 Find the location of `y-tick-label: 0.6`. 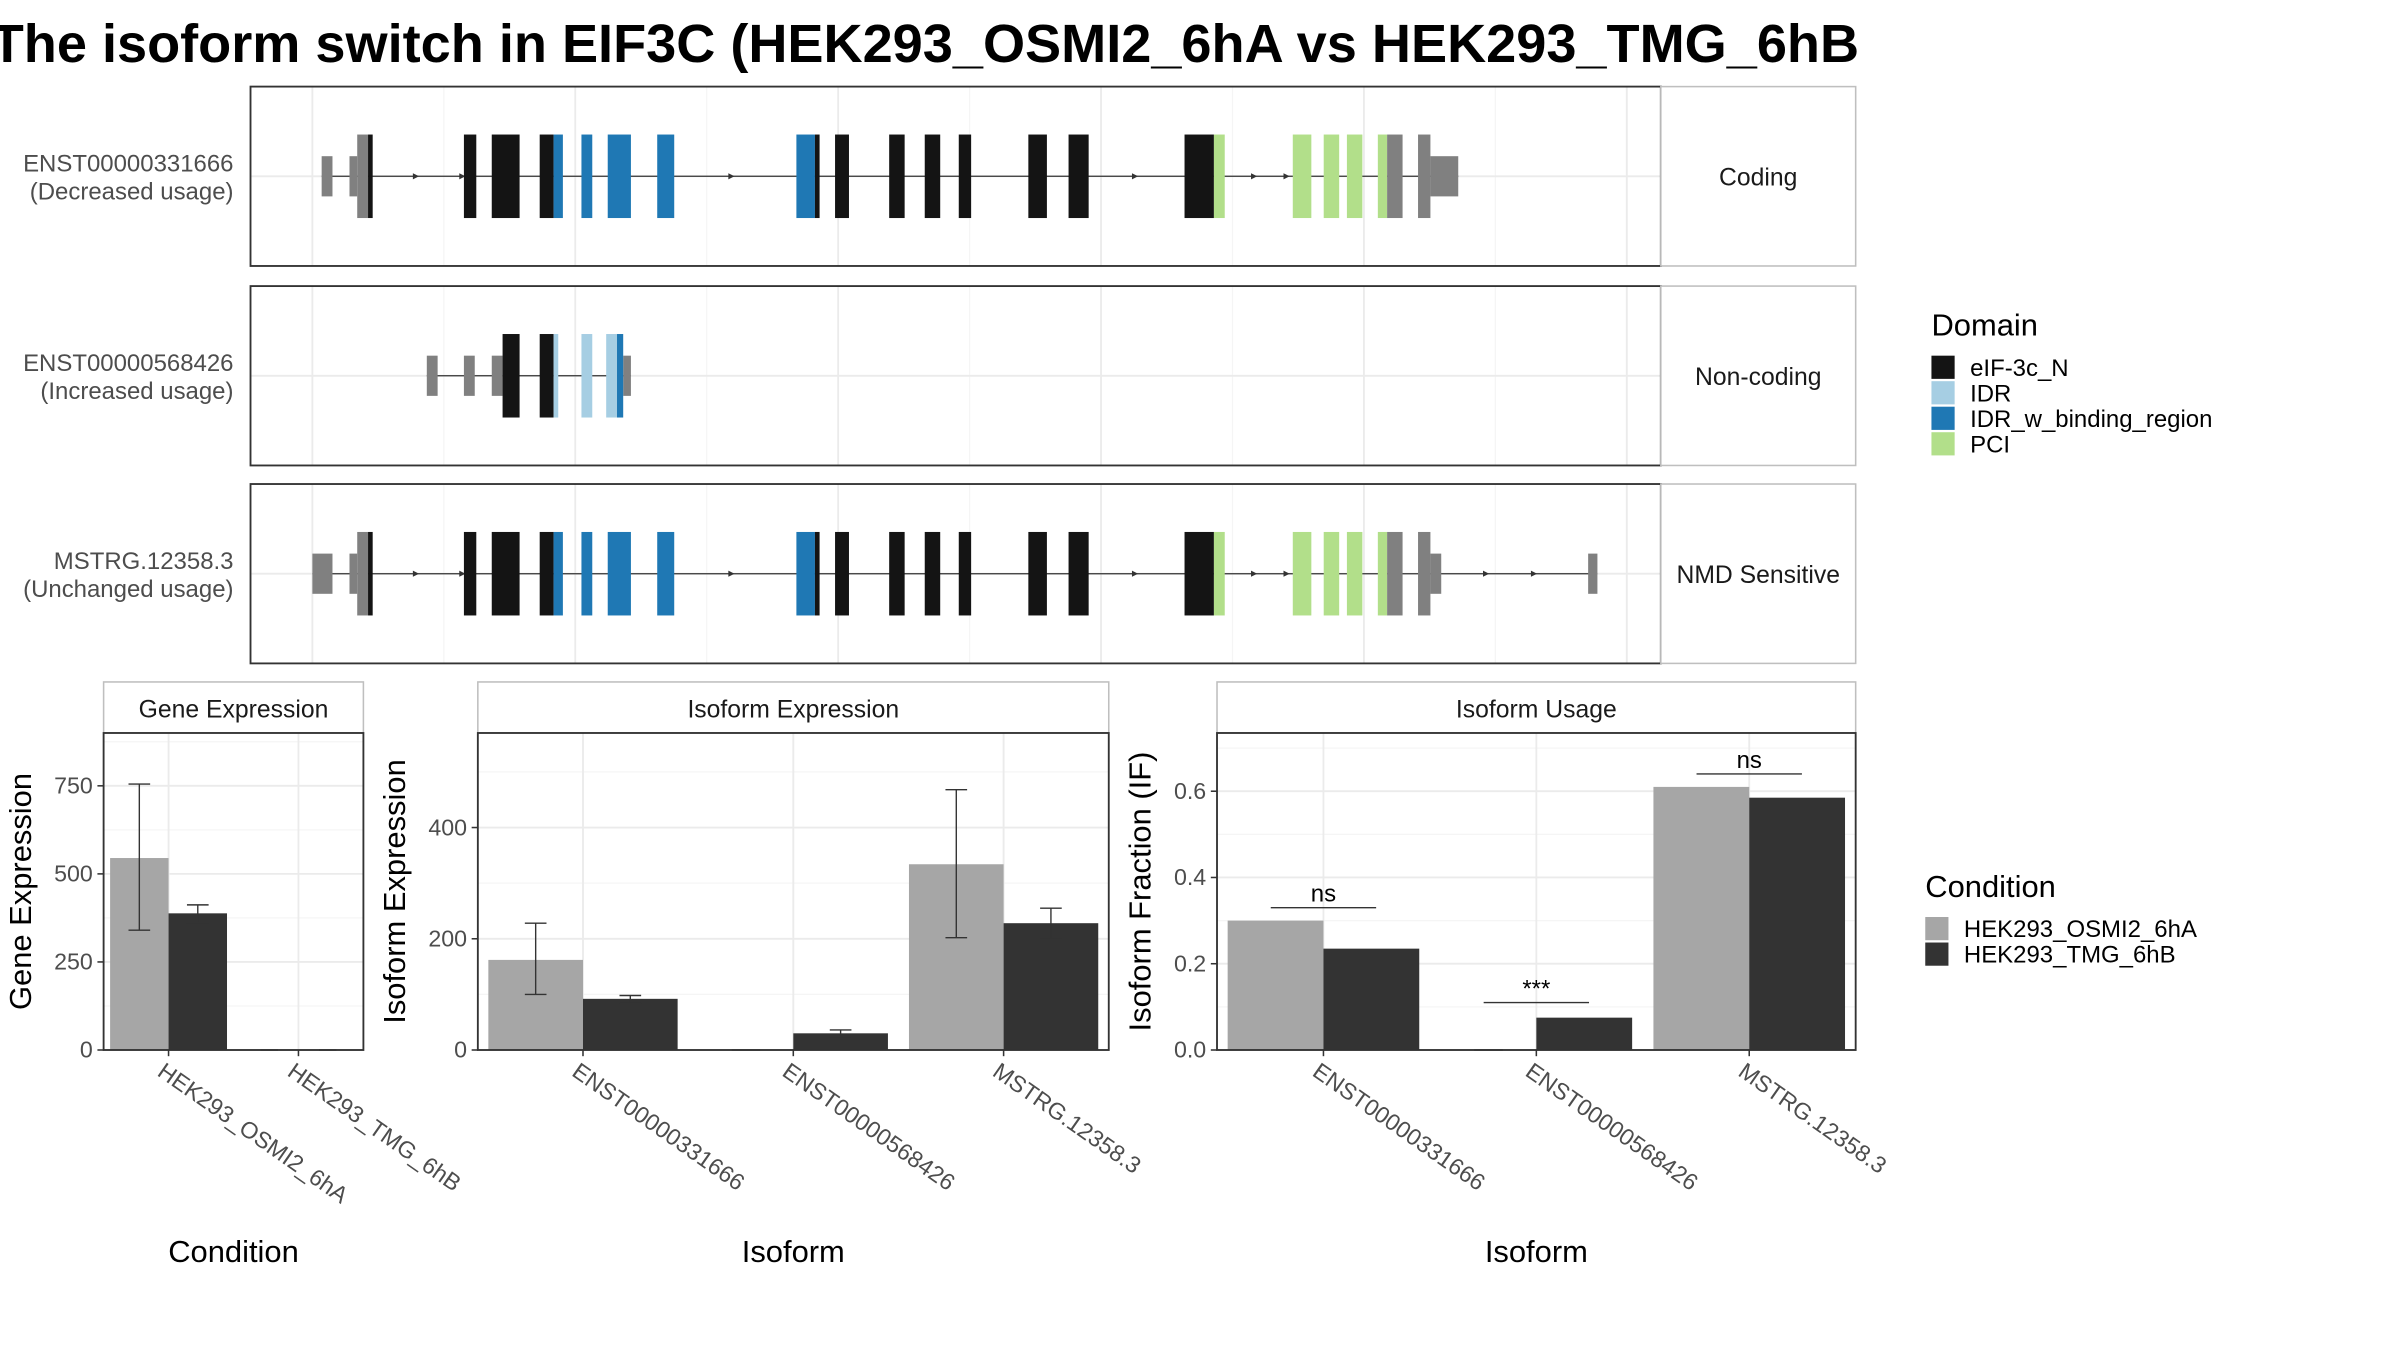

y-tick-label: 0.6 is located at coordinates (1190, 791).